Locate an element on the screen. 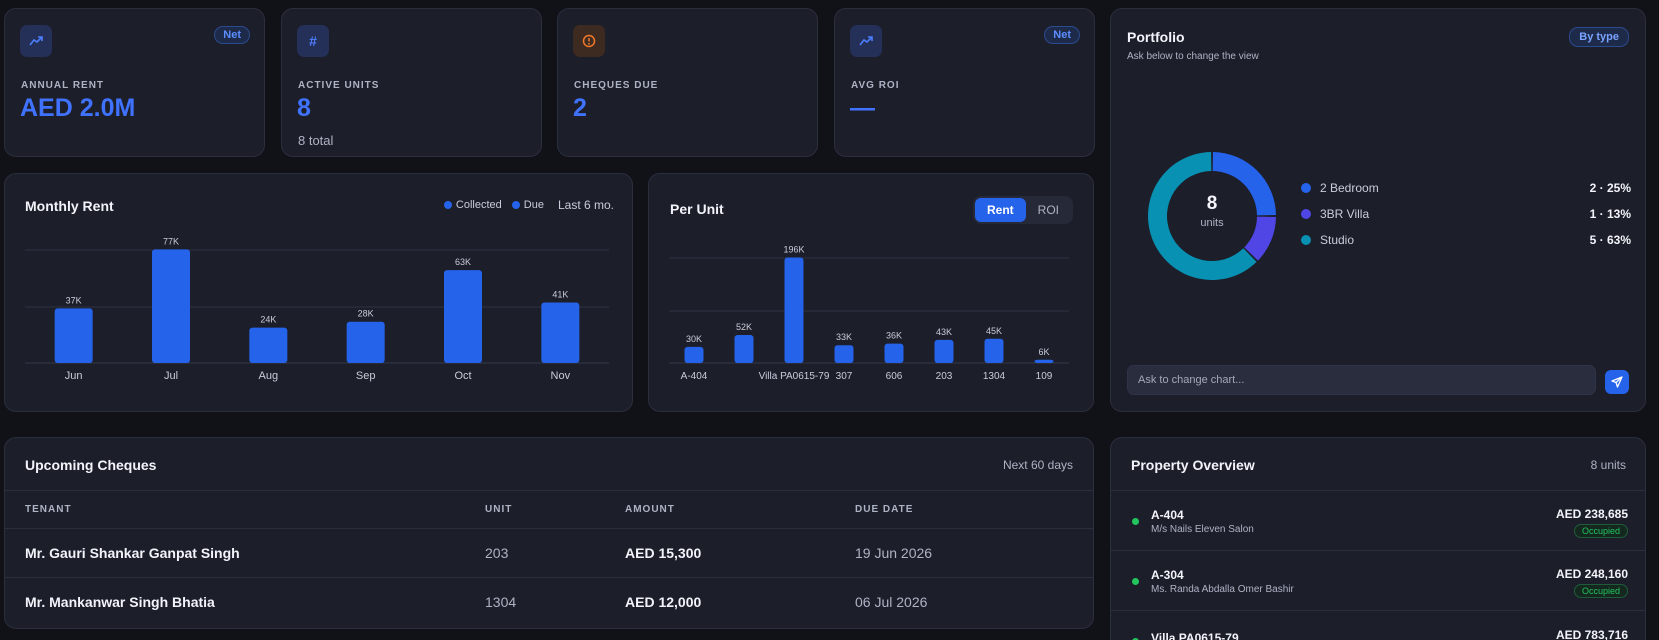 Image resolution: width=1659 pixels, height=640 pixels. trend-up-icon is located at coordinates (36, 41).